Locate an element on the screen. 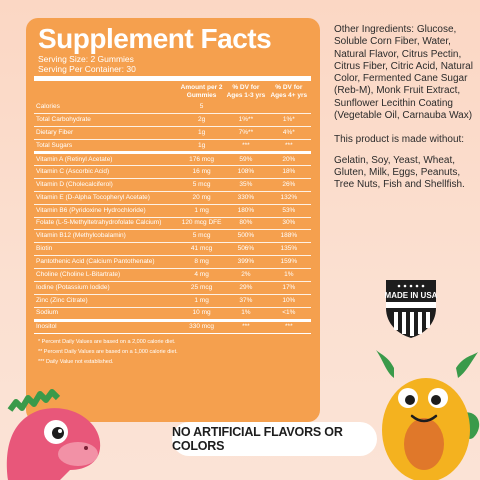 The height and width of the screenshot is (480, 480). dv-child: *** is located at coordinates (246, 146).